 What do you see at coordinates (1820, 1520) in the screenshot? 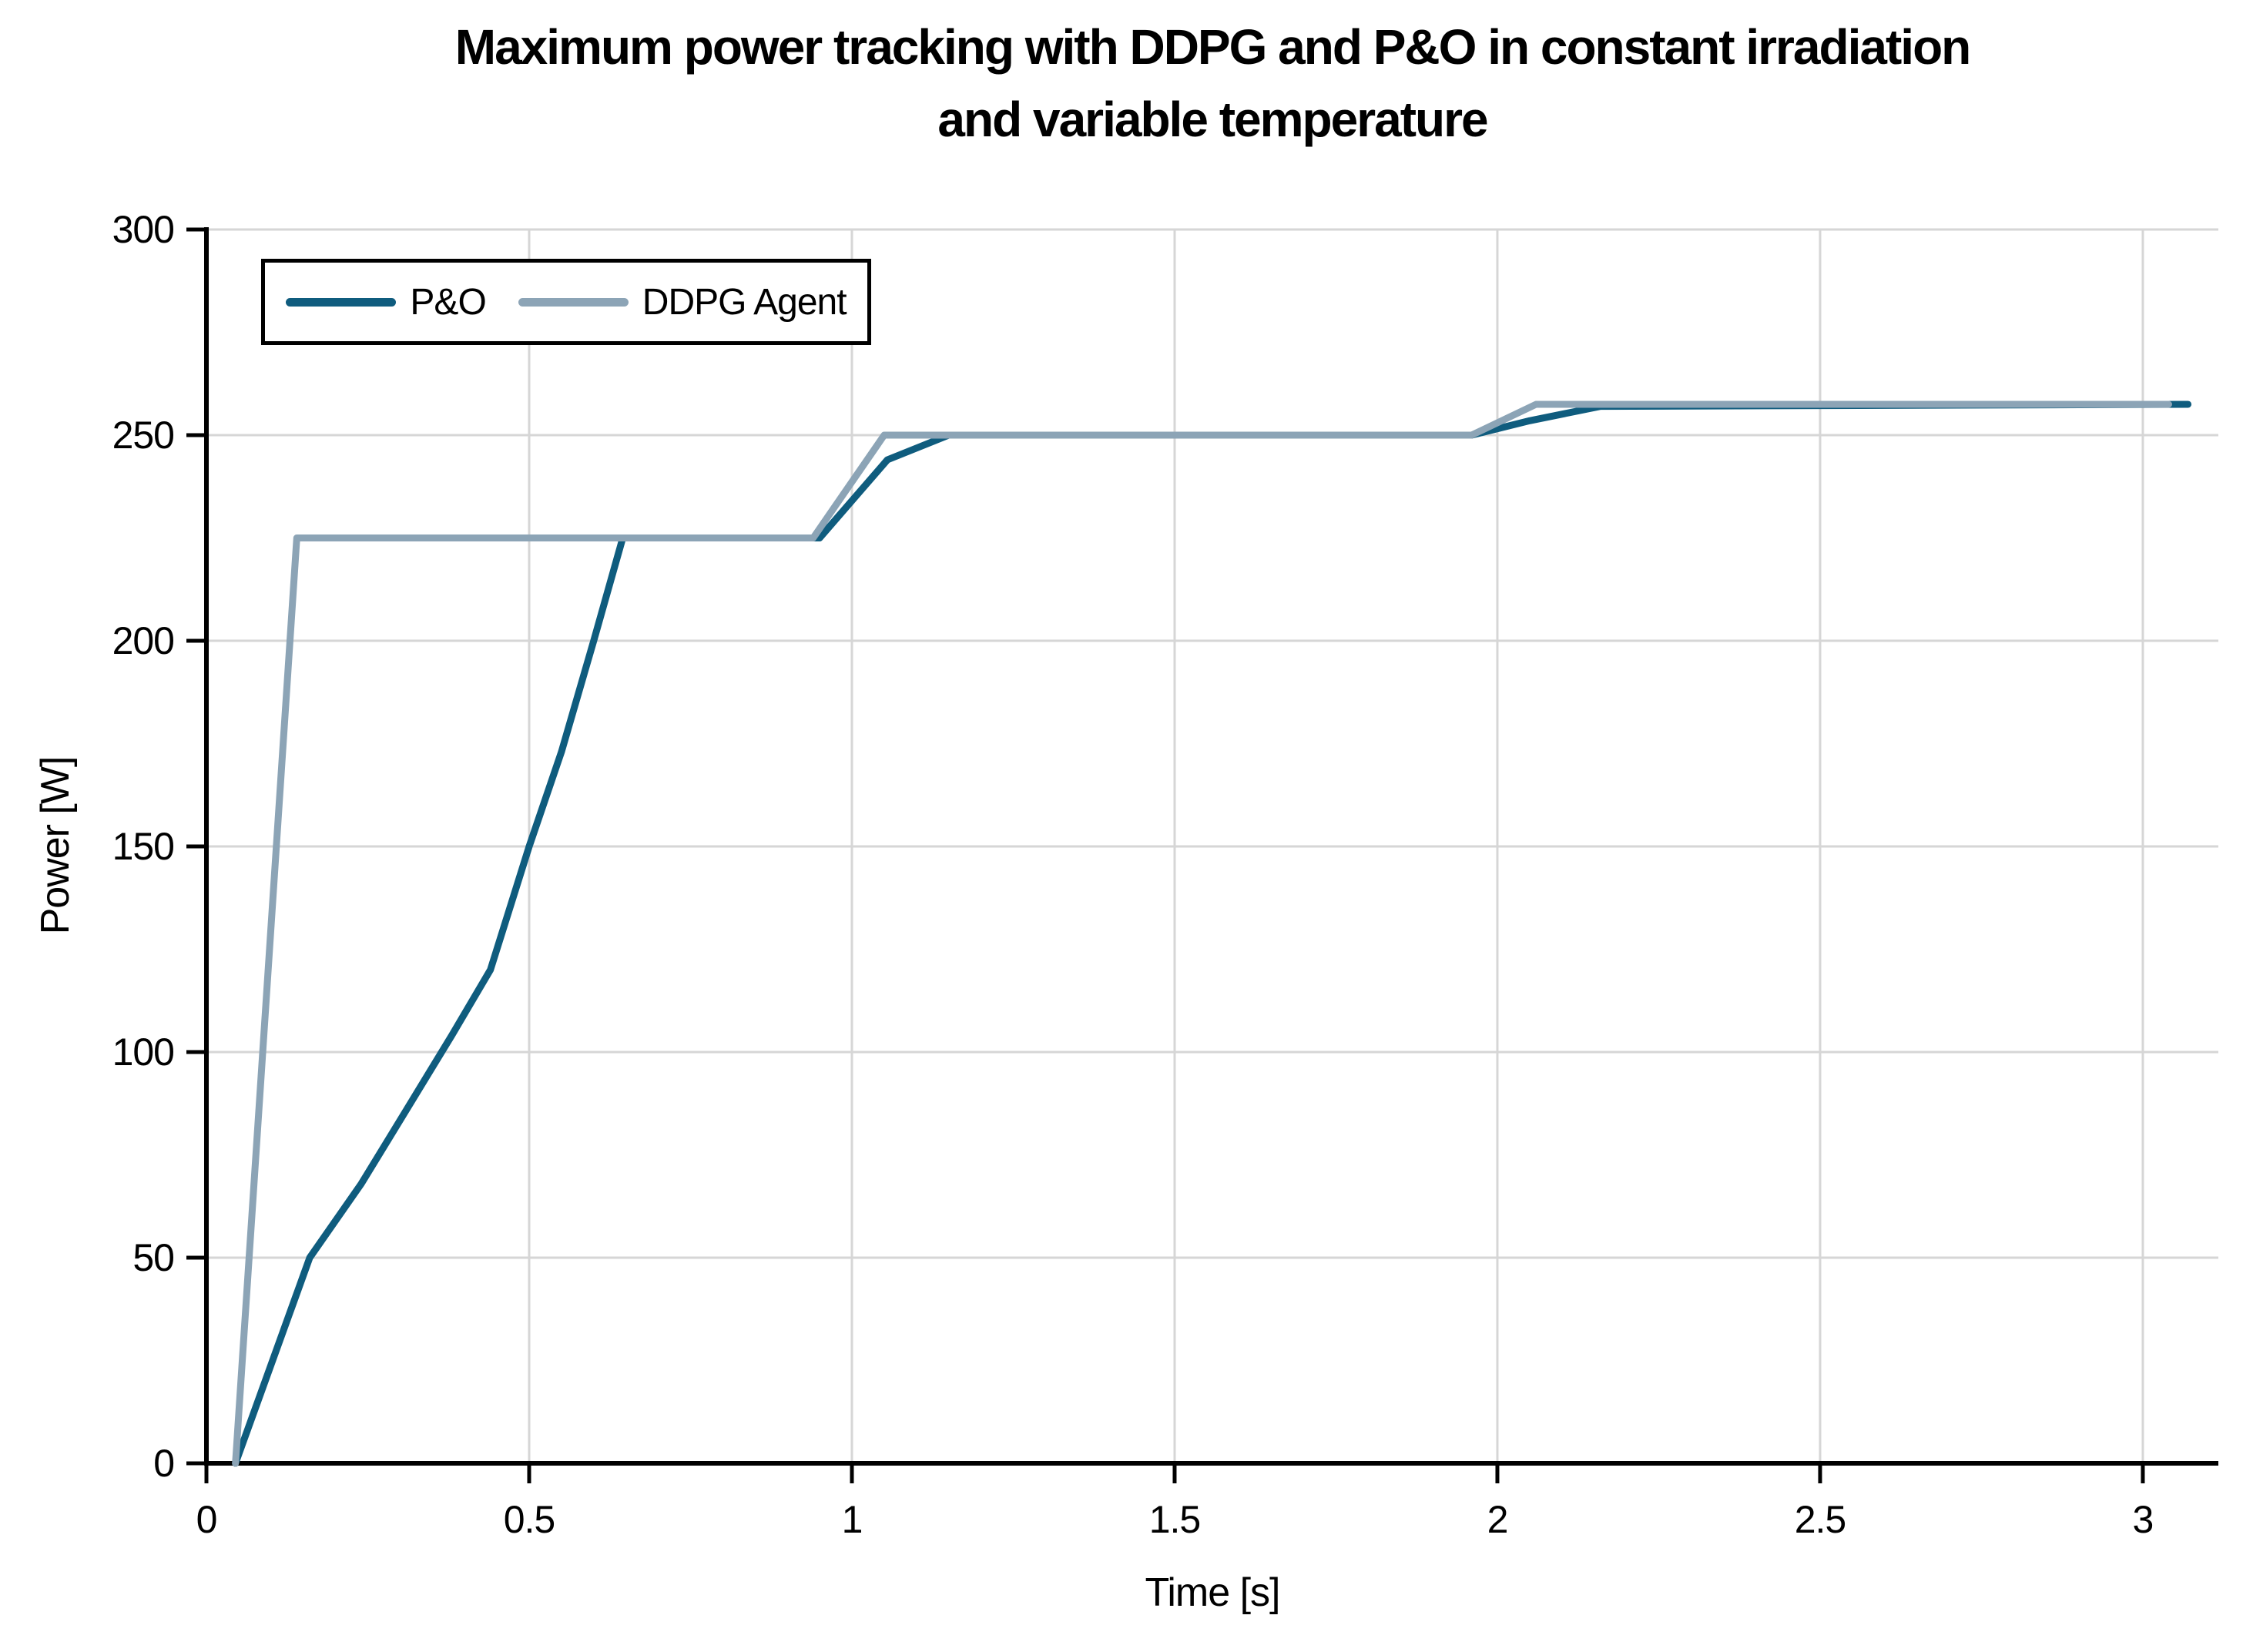
I see `x-tick-label: 2.5` at bounding box center [1820, 1520].